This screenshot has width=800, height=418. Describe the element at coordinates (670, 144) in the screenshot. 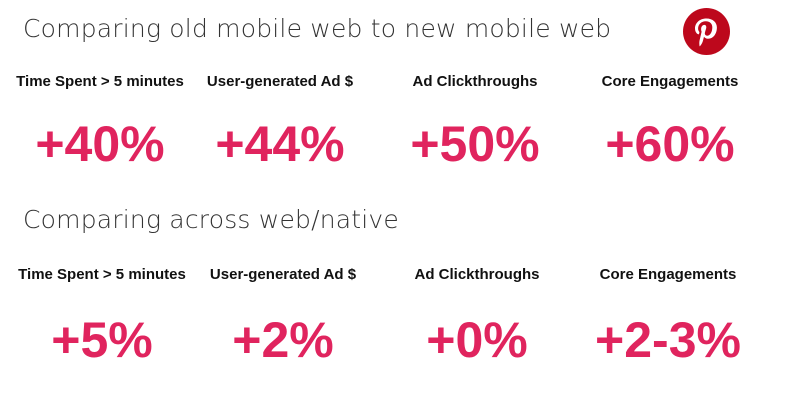

I see `metric-value: +60%` at that location.